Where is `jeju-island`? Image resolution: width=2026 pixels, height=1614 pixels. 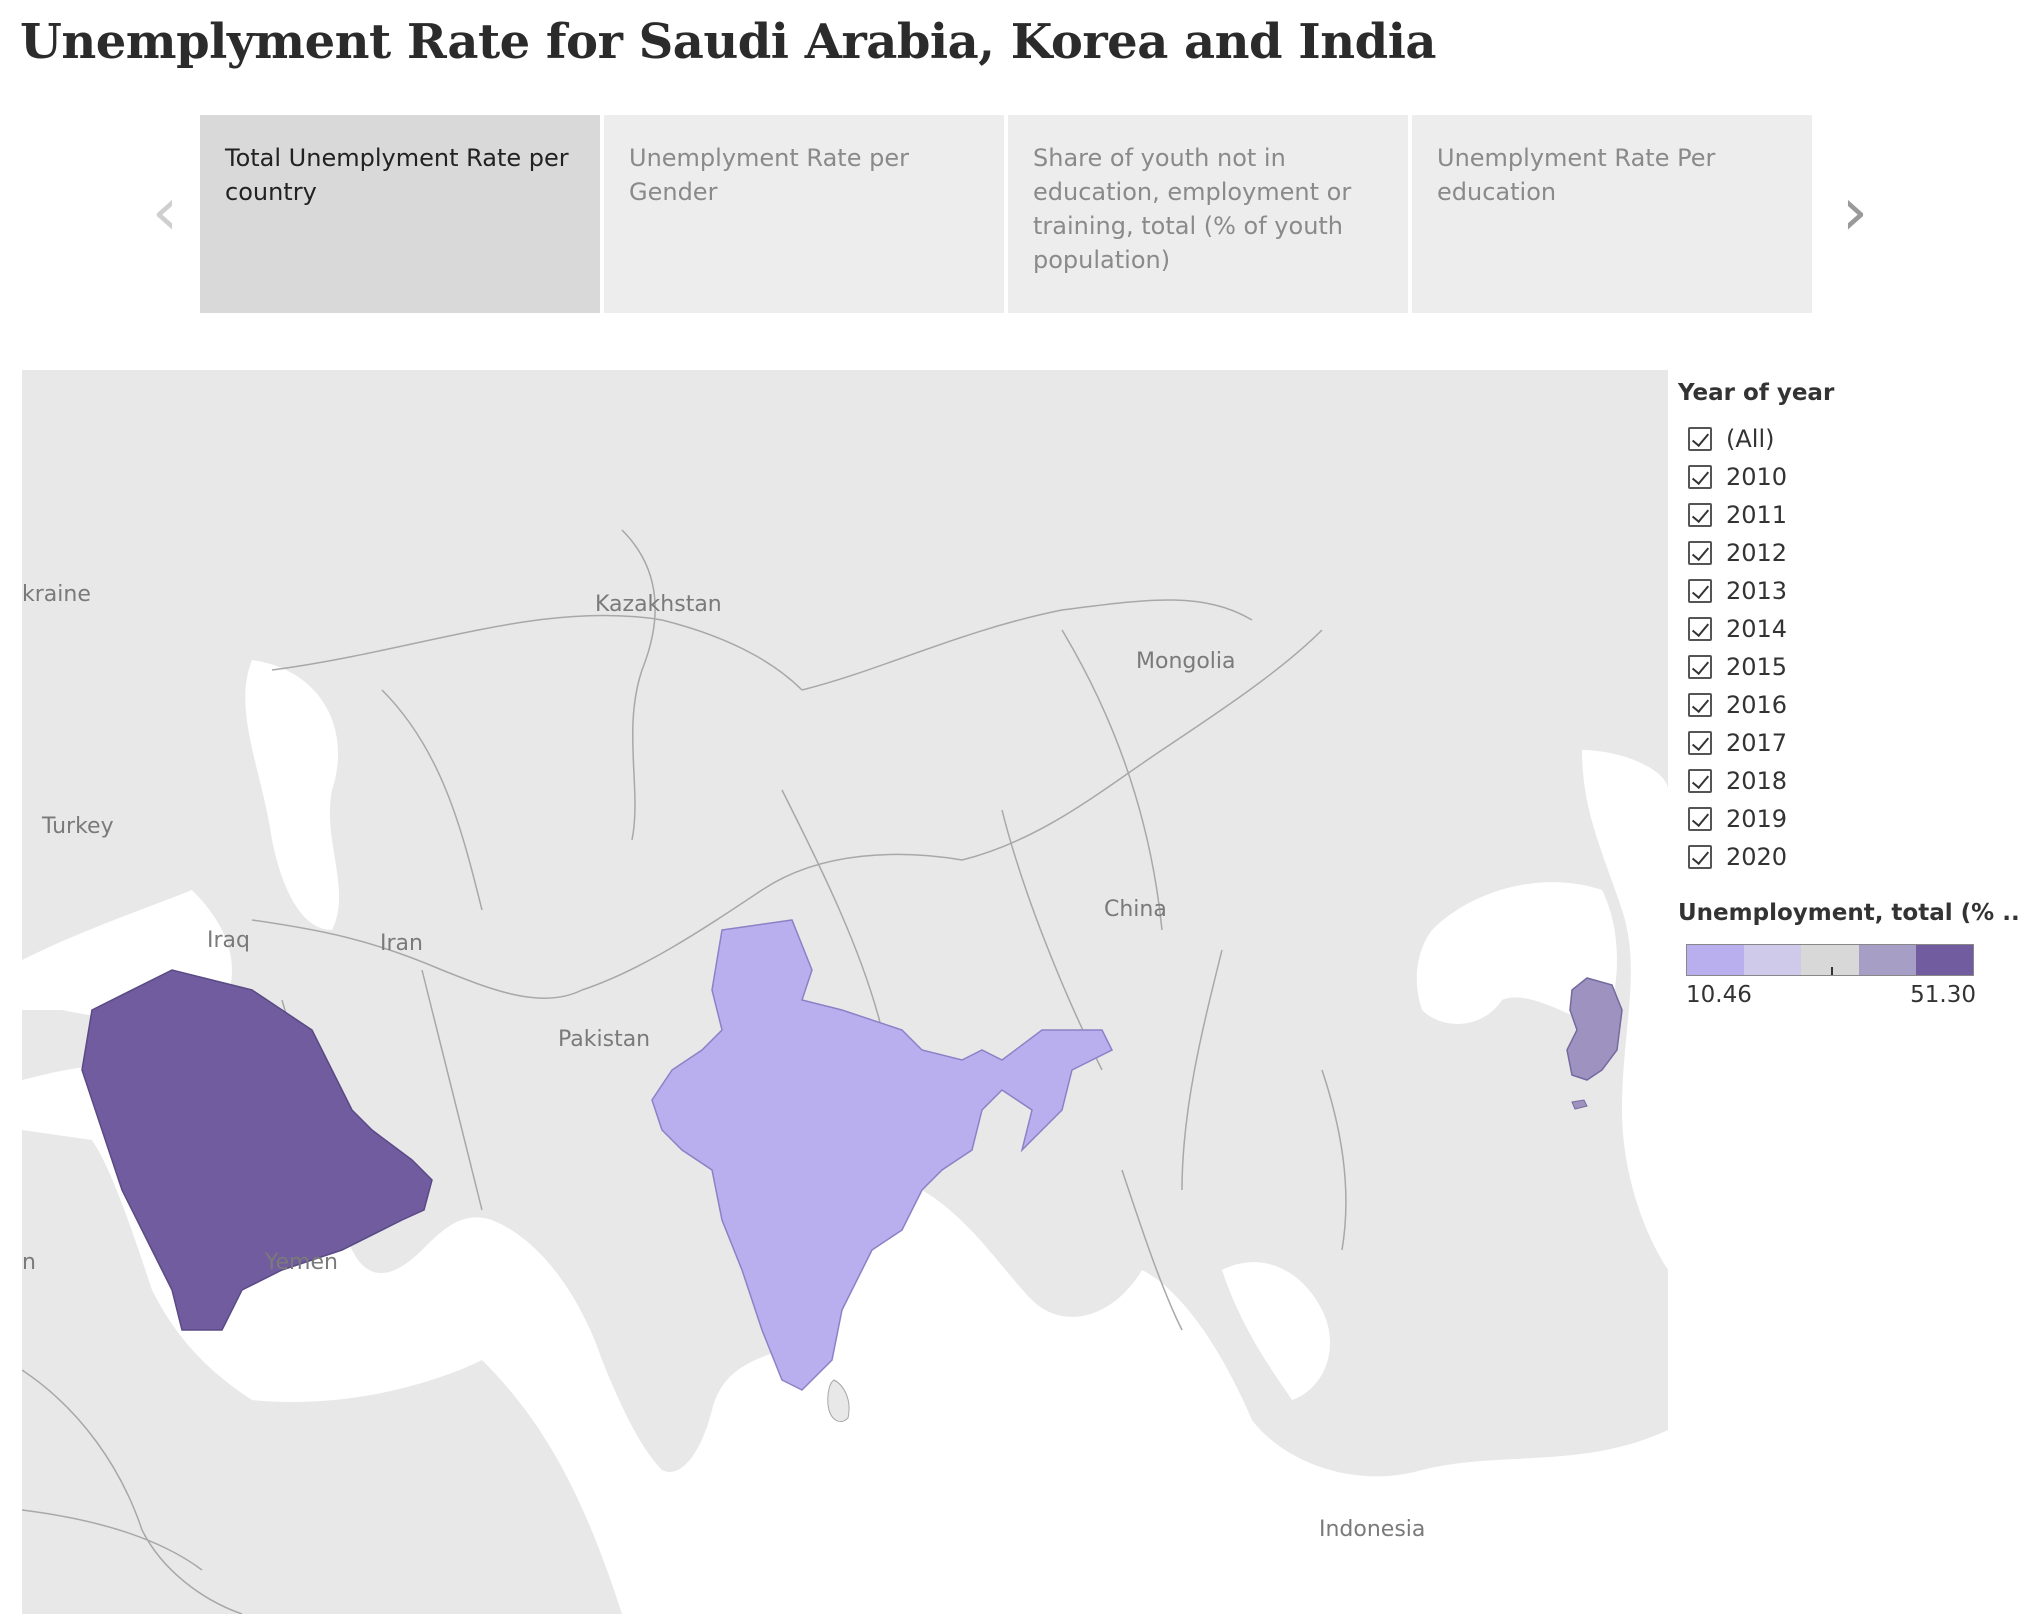
jeju-island is located at coordinates (1579, 1104).